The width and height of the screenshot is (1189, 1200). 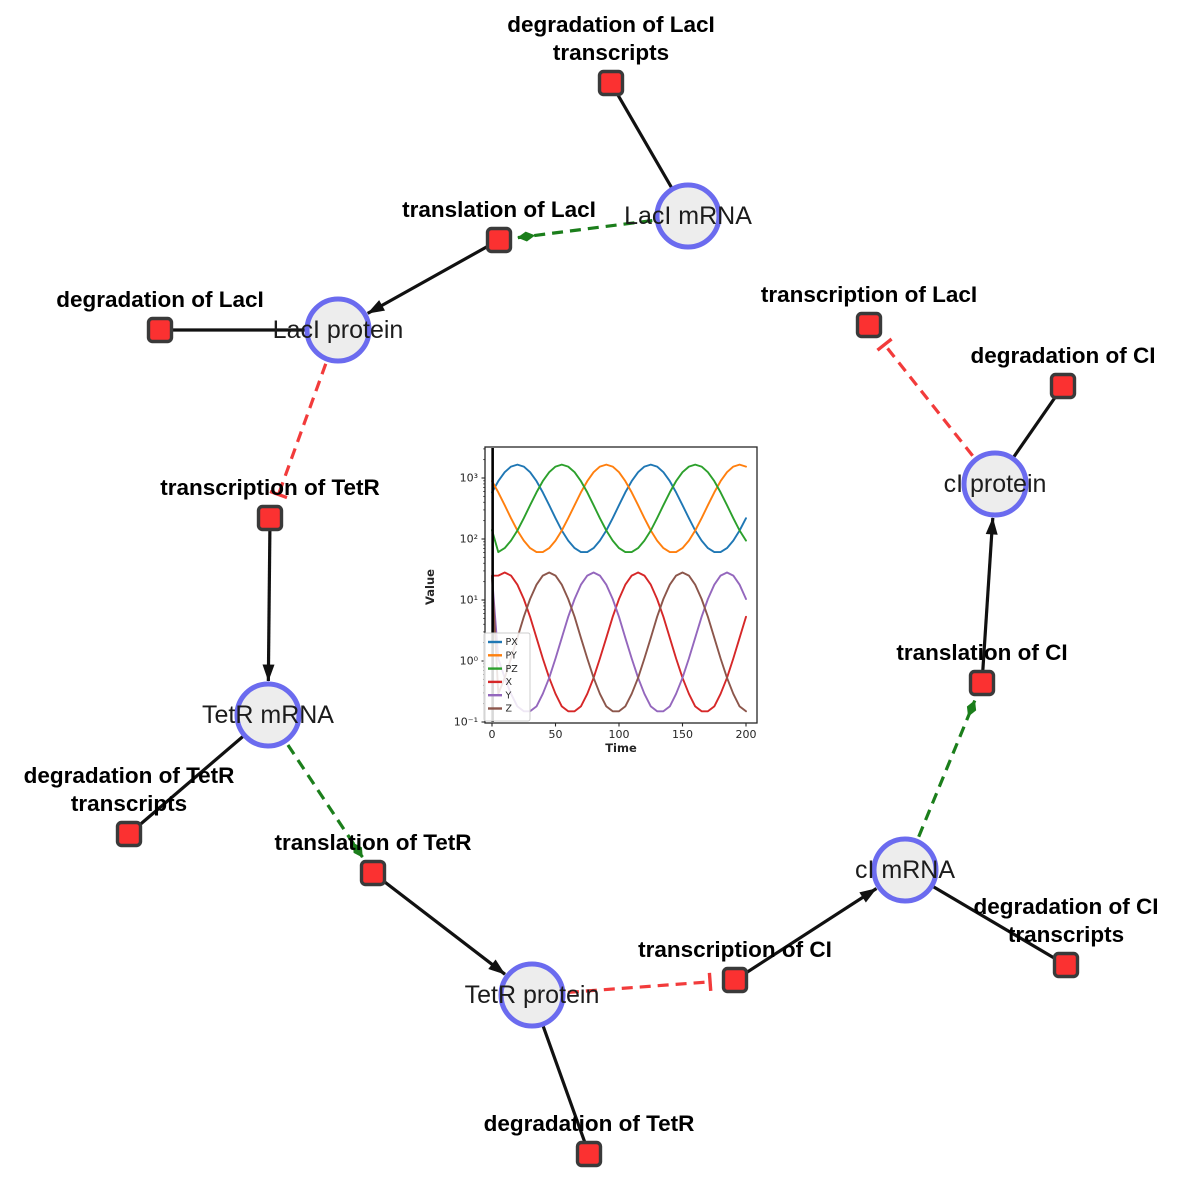 What do you see at coordinates (556, 734) in the screenshot?
I see `x-axis-tick-label: 50` at bounding box center [556, 734].